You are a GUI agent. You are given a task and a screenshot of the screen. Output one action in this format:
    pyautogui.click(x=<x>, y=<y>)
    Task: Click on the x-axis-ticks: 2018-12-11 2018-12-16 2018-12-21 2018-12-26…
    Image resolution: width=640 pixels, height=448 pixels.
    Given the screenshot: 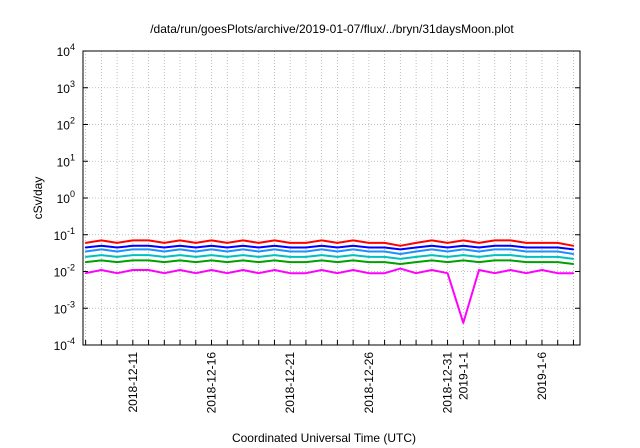 What is the action you would take?
    pyautogui.click(x=329, y=376)
    